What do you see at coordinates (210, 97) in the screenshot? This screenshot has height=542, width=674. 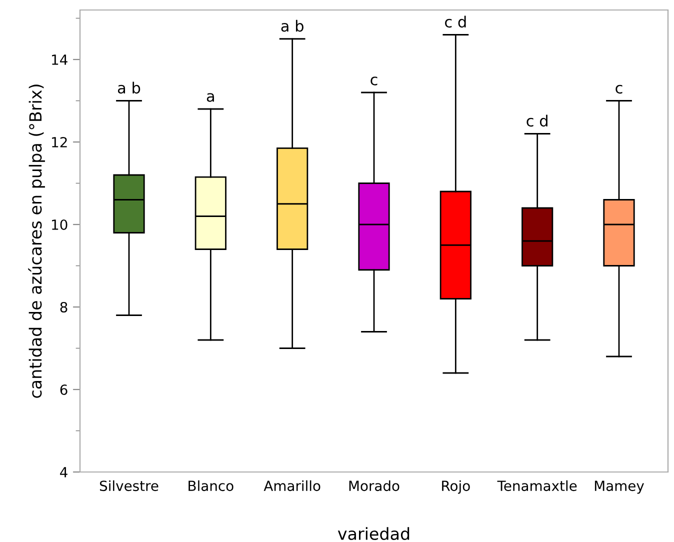 I see `annotation: a` at bounding box center [210, 97].